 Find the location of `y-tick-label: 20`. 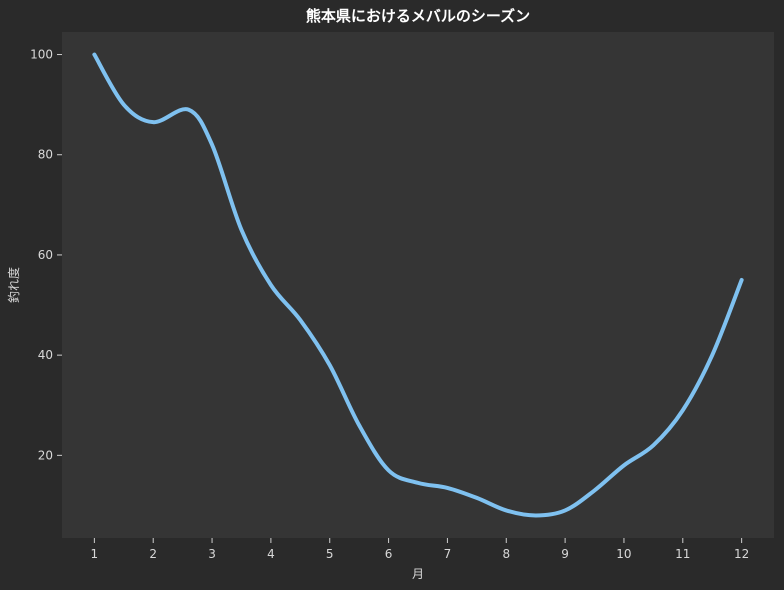

y-tick-label: 20 is located at coordinates (45, 455).